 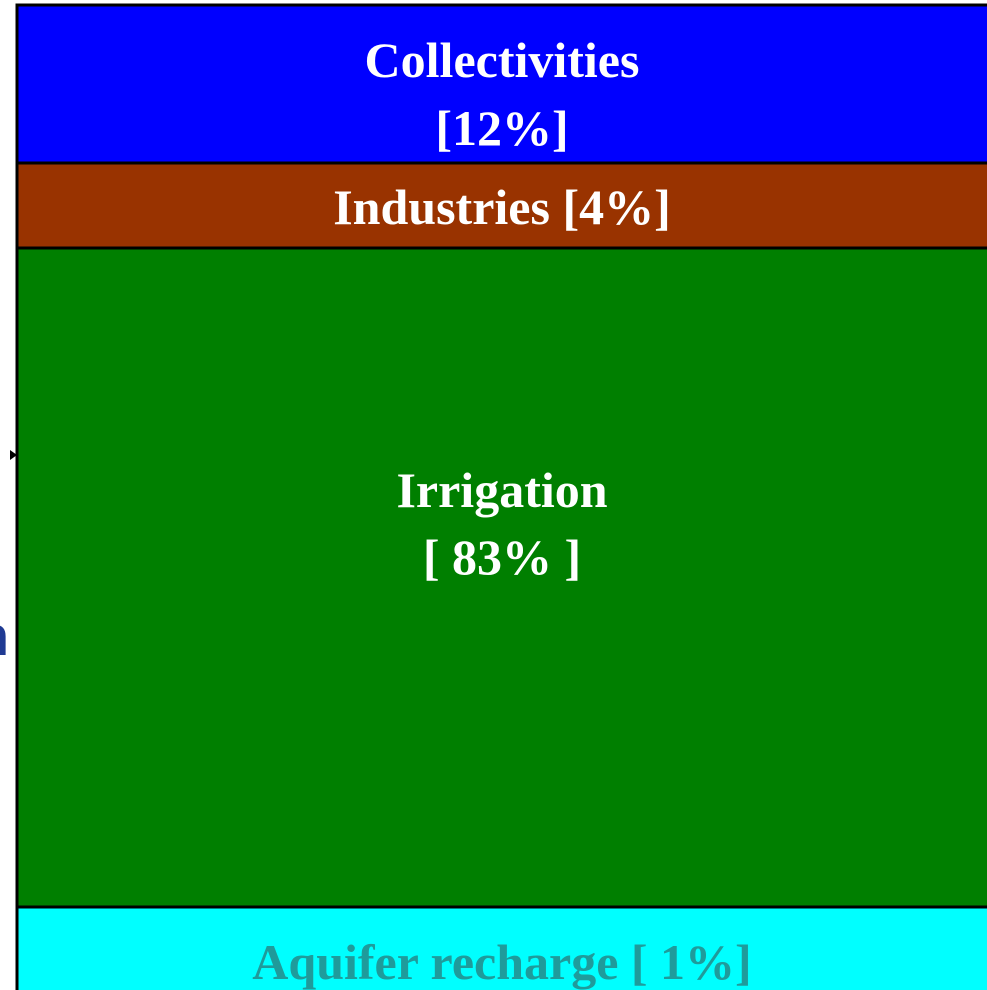 I want to click on block-label: Industries [4%], so click(x=502, y=207).